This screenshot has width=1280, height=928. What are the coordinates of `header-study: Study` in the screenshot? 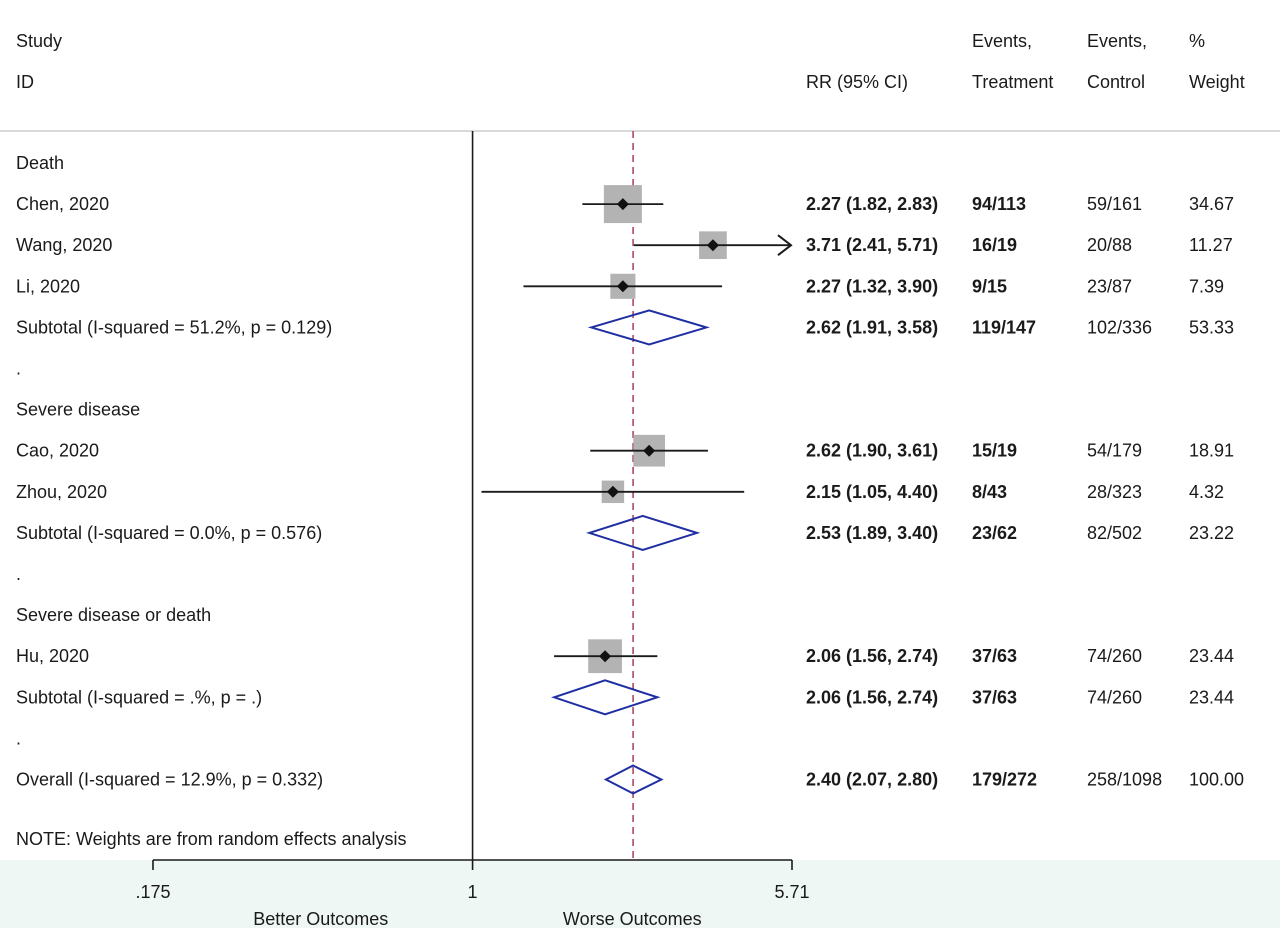 It's located at (39, 41).